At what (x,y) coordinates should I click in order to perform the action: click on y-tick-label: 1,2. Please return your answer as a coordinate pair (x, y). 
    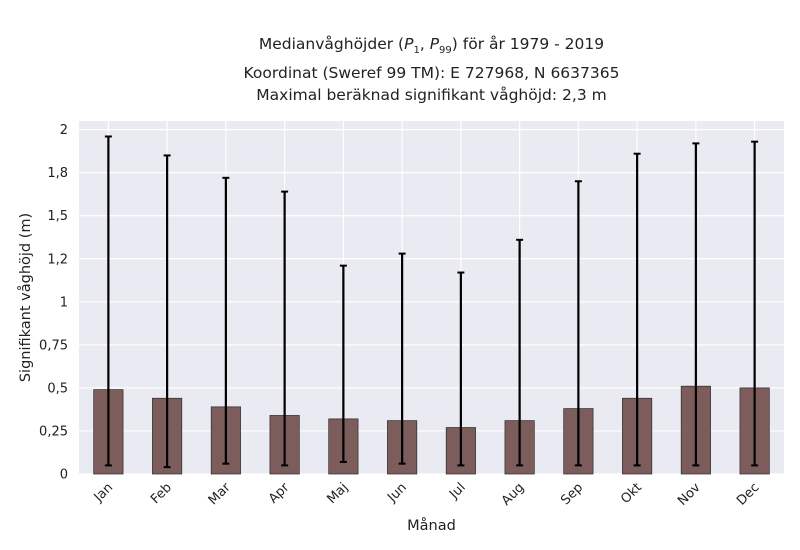
    Looking at the image, I should click on (57, 259).